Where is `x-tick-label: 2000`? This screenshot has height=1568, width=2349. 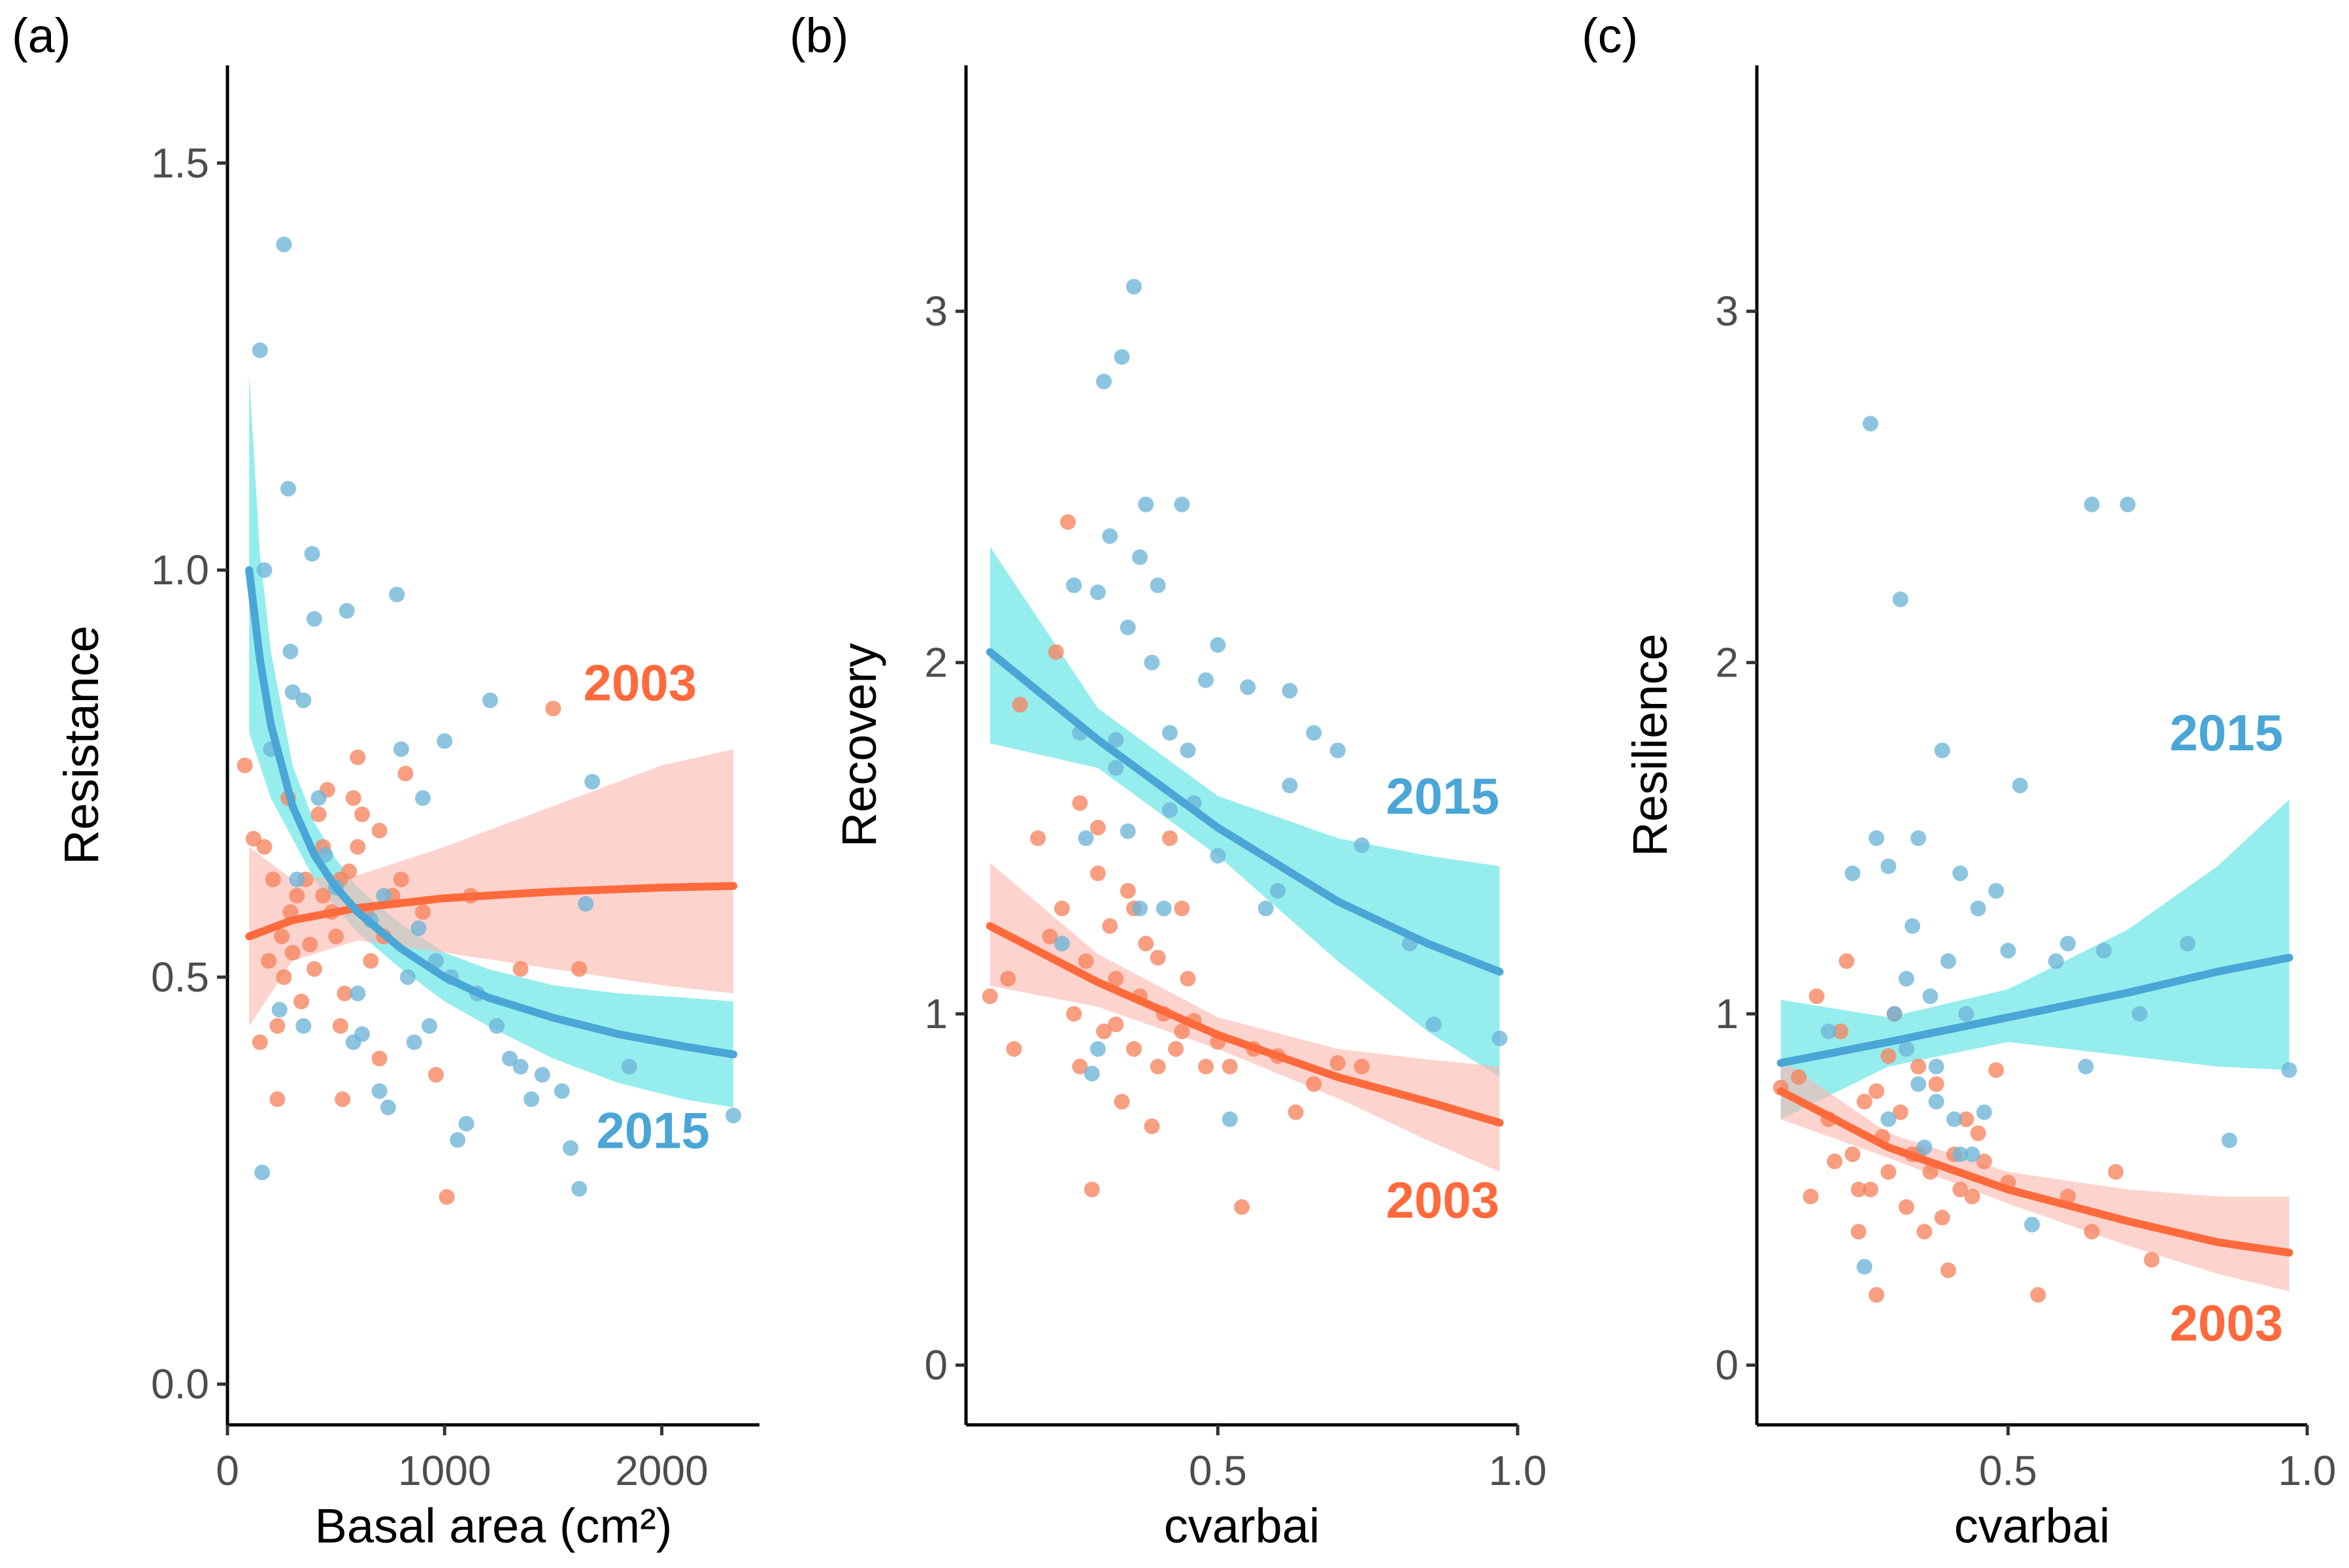
x-tick-label: 2000 is located at coordinates (662, 1470).